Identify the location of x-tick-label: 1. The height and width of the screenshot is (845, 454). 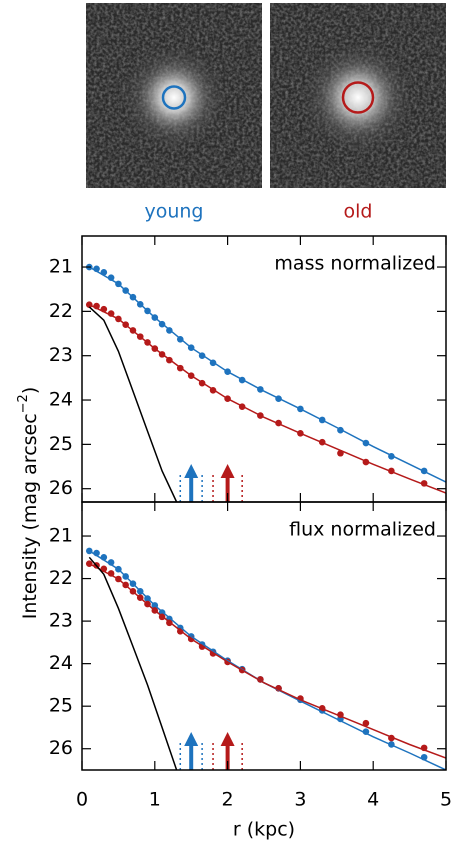
(155, 800).